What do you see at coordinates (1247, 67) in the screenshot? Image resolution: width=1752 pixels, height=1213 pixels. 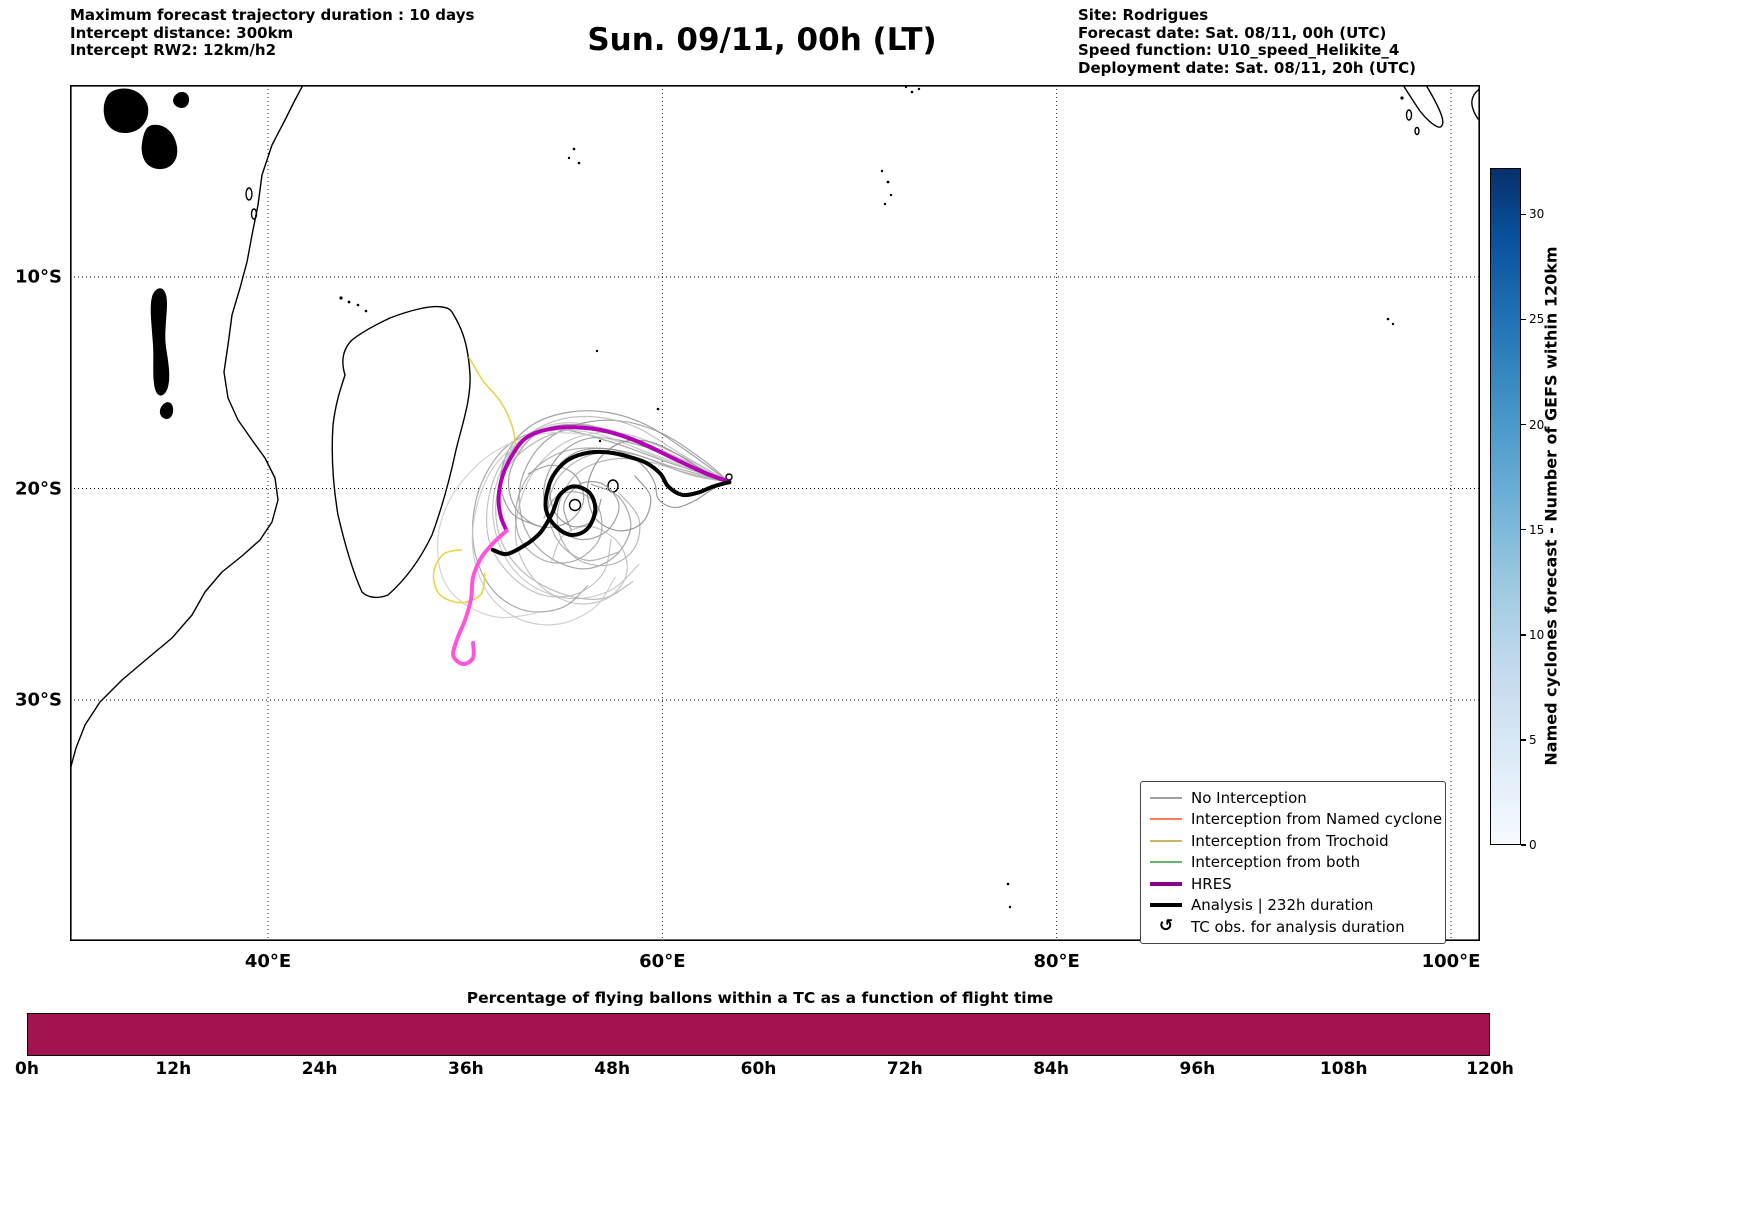 I see `deployment-date-text: Deployment date: Sat. 08/11, 20h (UTC)` at bounding box center [1247, 67].